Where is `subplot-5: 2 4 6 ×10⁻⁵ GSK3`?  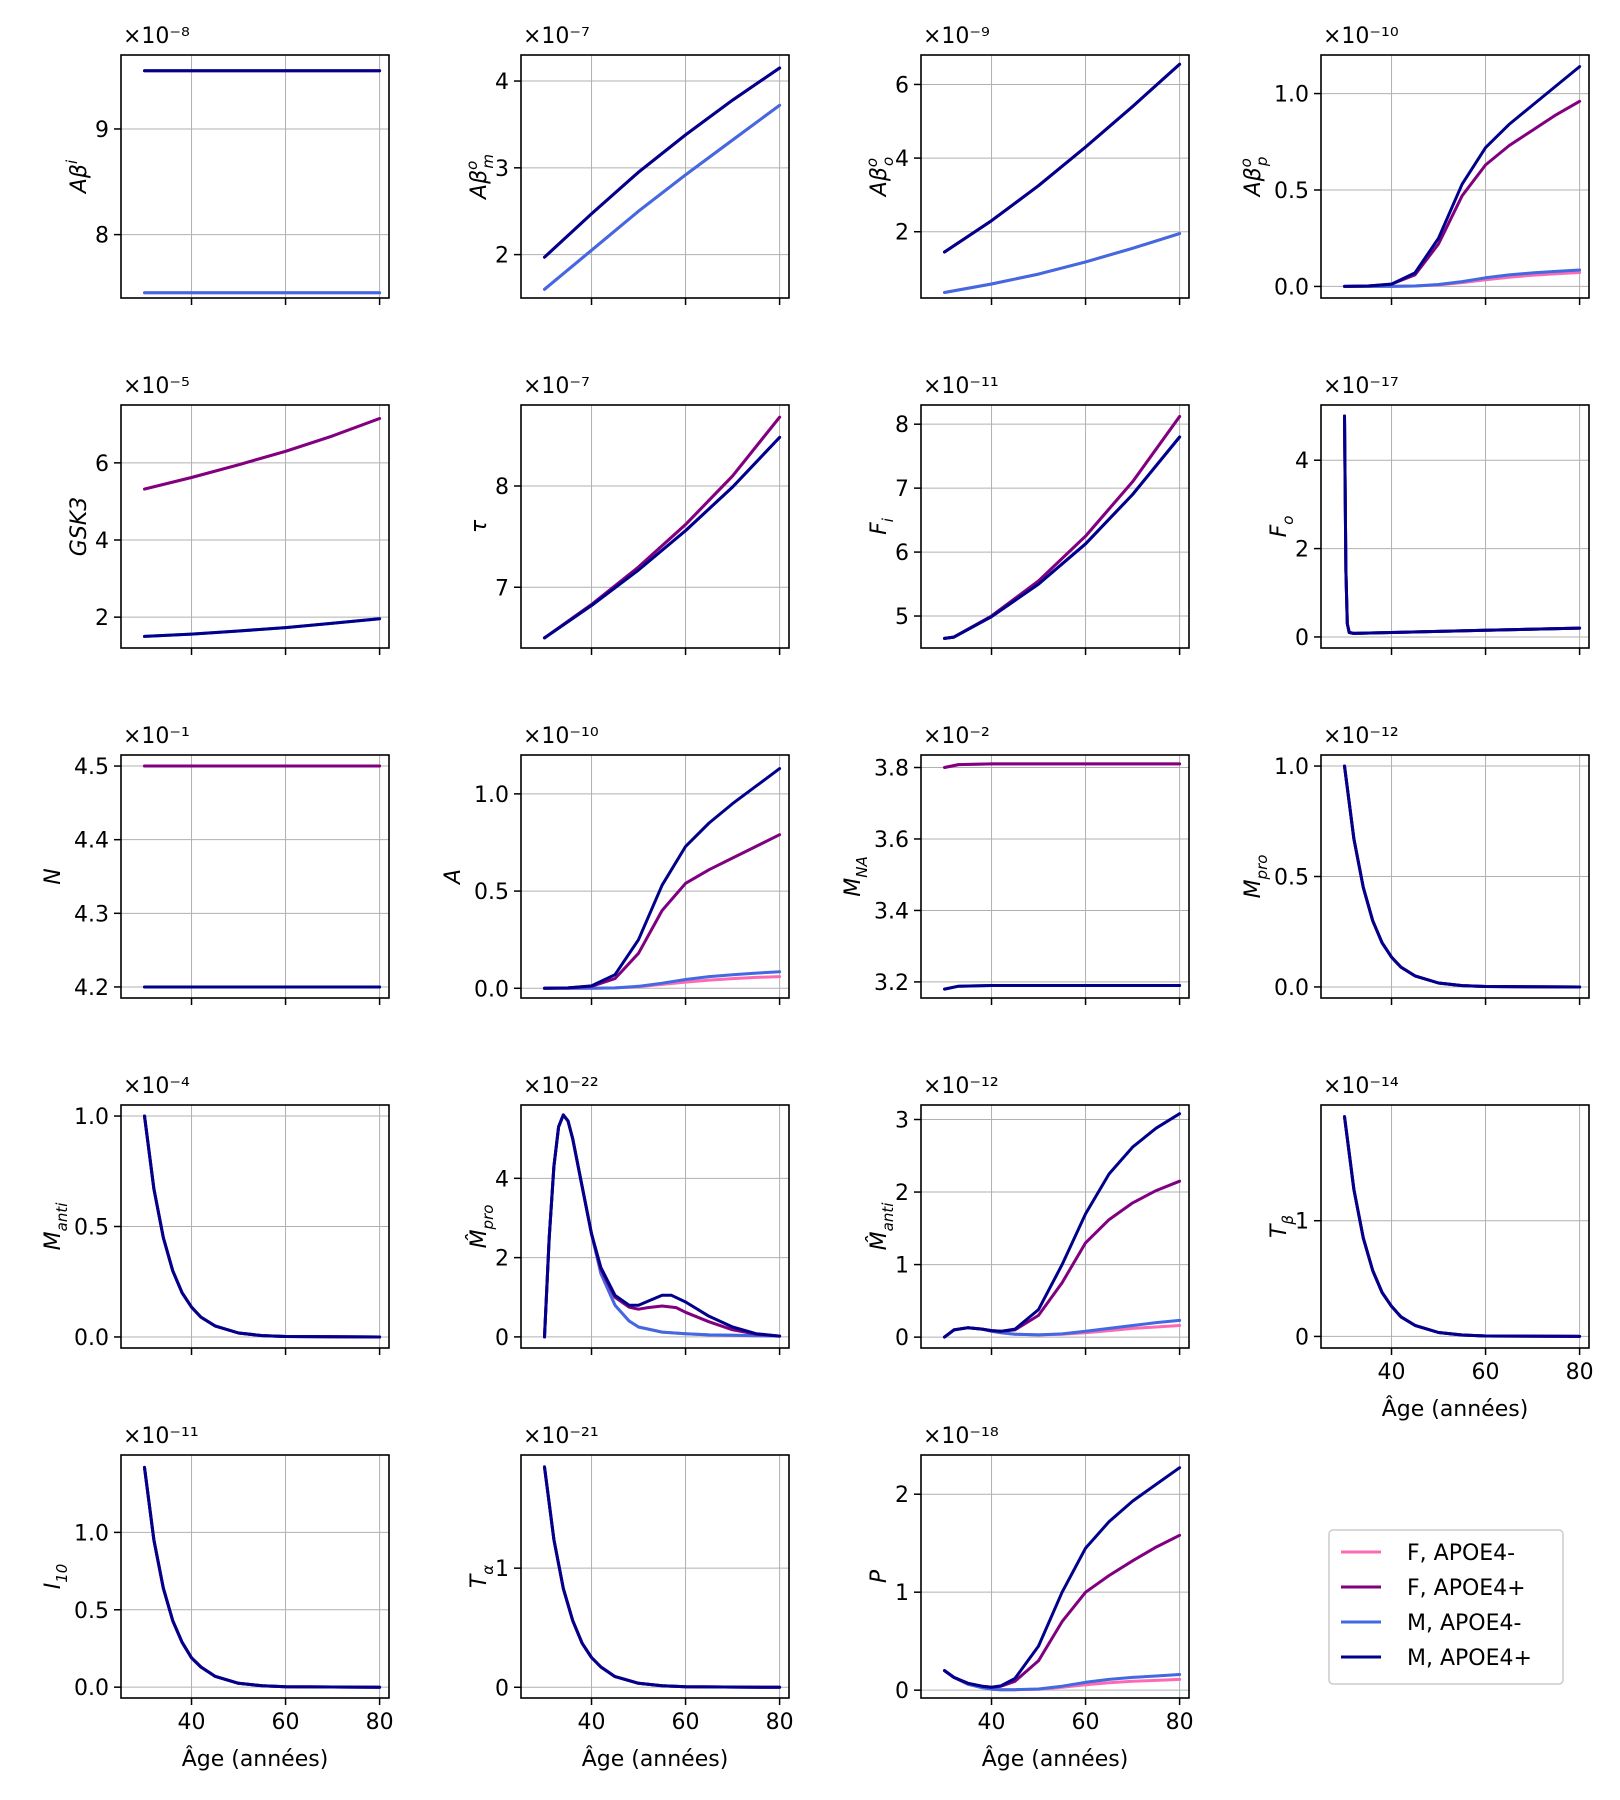
subplot-5: 2 4 6 ×10⁻⁵ GSK3 is located at coordinates (228, 514).